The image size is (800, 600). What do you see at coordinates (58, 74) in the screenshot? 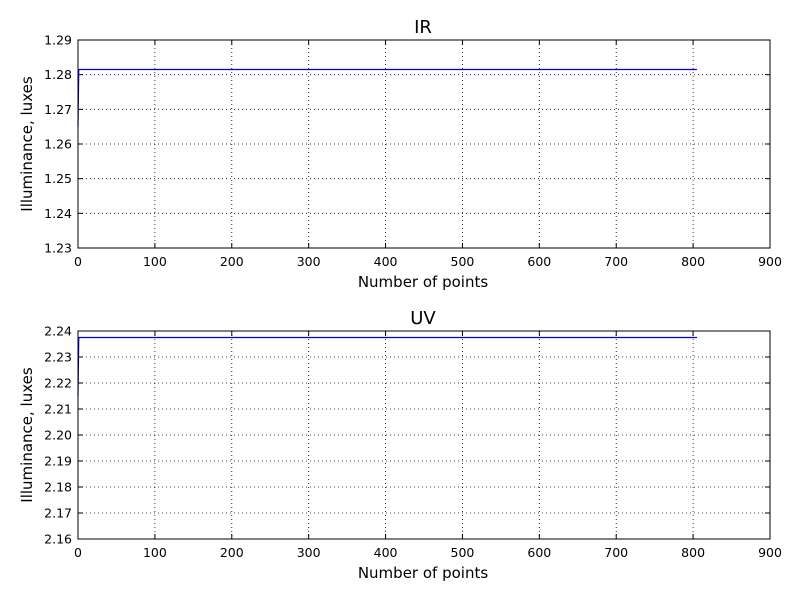
I see `ir-y-tick-label: 1.28` at bounding box center [58, 74].